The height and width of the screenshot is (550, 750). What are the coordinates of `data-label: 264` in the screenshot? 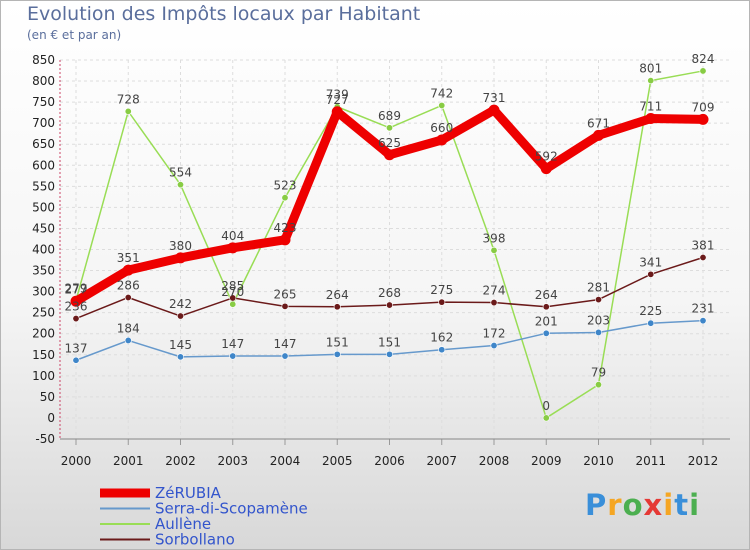 It's located at (546, 295).